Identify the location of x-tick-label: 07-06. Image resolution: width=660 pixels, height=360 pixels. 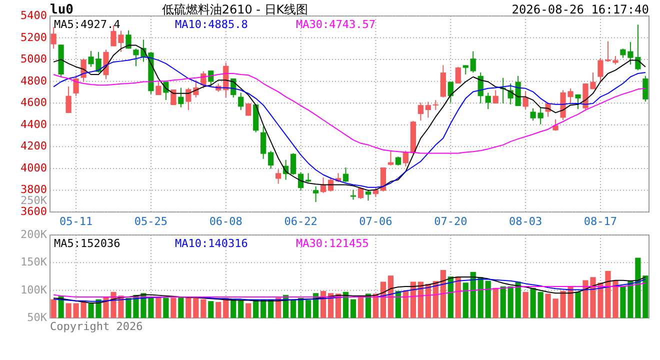
(375, 221).